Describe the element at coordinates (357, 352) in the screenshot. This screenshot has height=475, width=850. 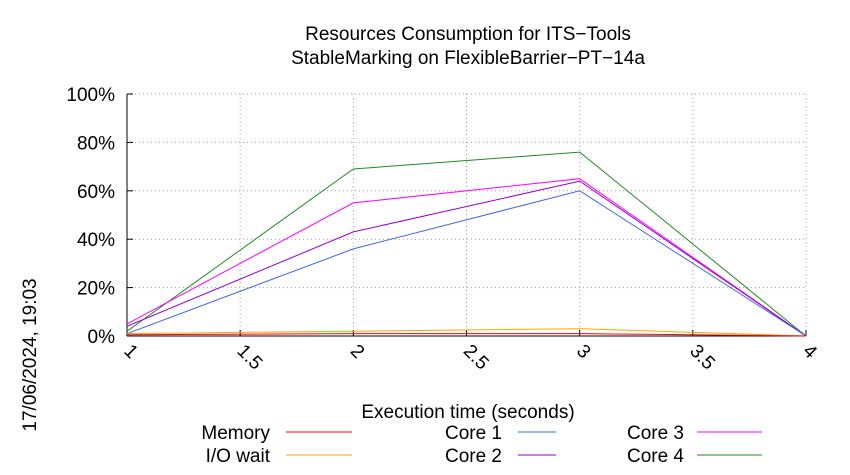
I see `x-tick-label: 2` at that location.